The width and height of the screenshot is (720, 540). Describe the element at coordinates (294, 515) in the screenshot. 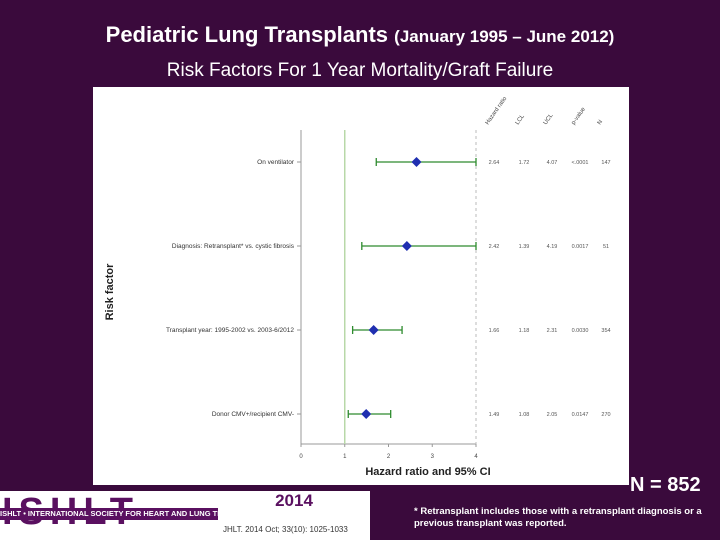

I see `year-box: 2014 JHLT. 2014 Oct; 33(10): 1025-1033` at that location.